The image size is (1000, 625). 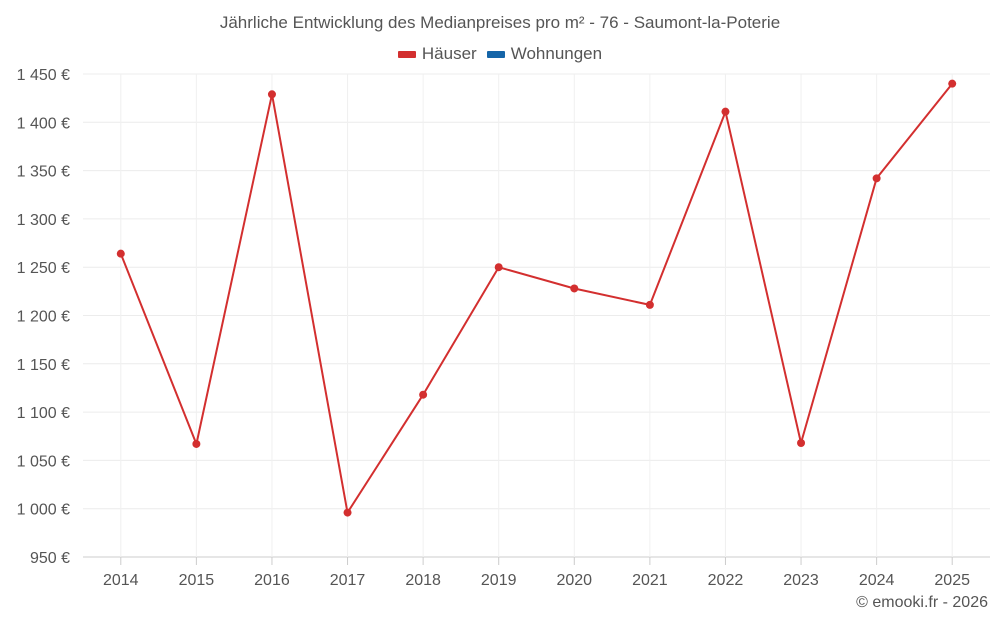 I want to click on x-tick-label: 2023, so click(x=801, y=580).